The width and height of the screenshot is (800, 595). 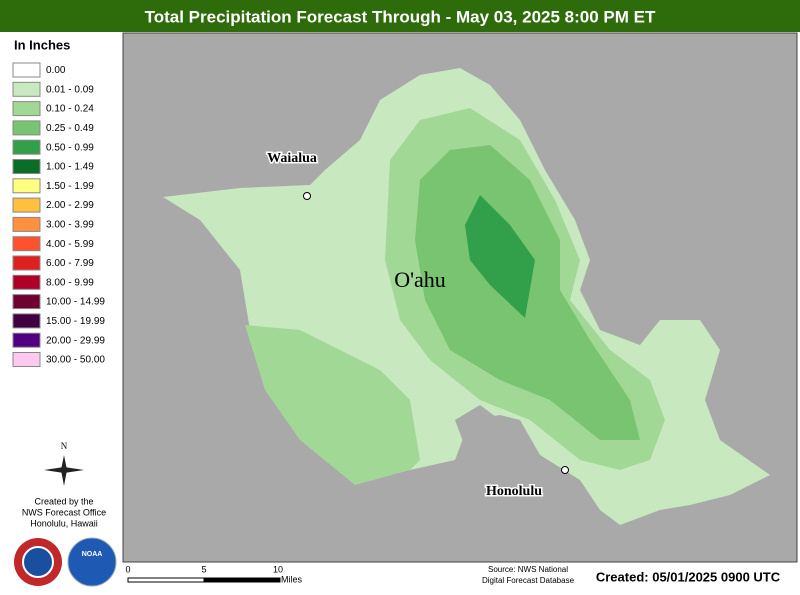 I want to click on zone-mid, so click(x=332, y=405).